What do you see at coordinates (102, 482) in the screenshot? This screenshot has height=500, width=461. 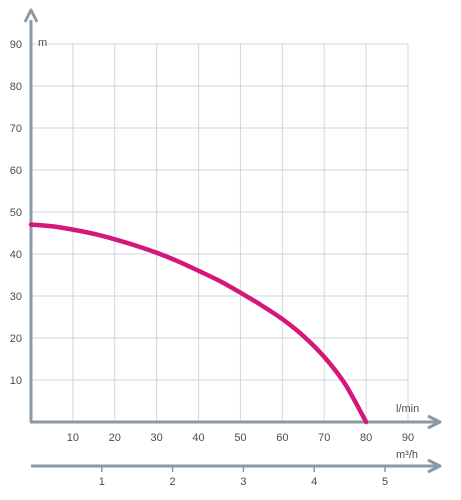 I see `x2-tick-label: 1` at bounding box center [102, 482].